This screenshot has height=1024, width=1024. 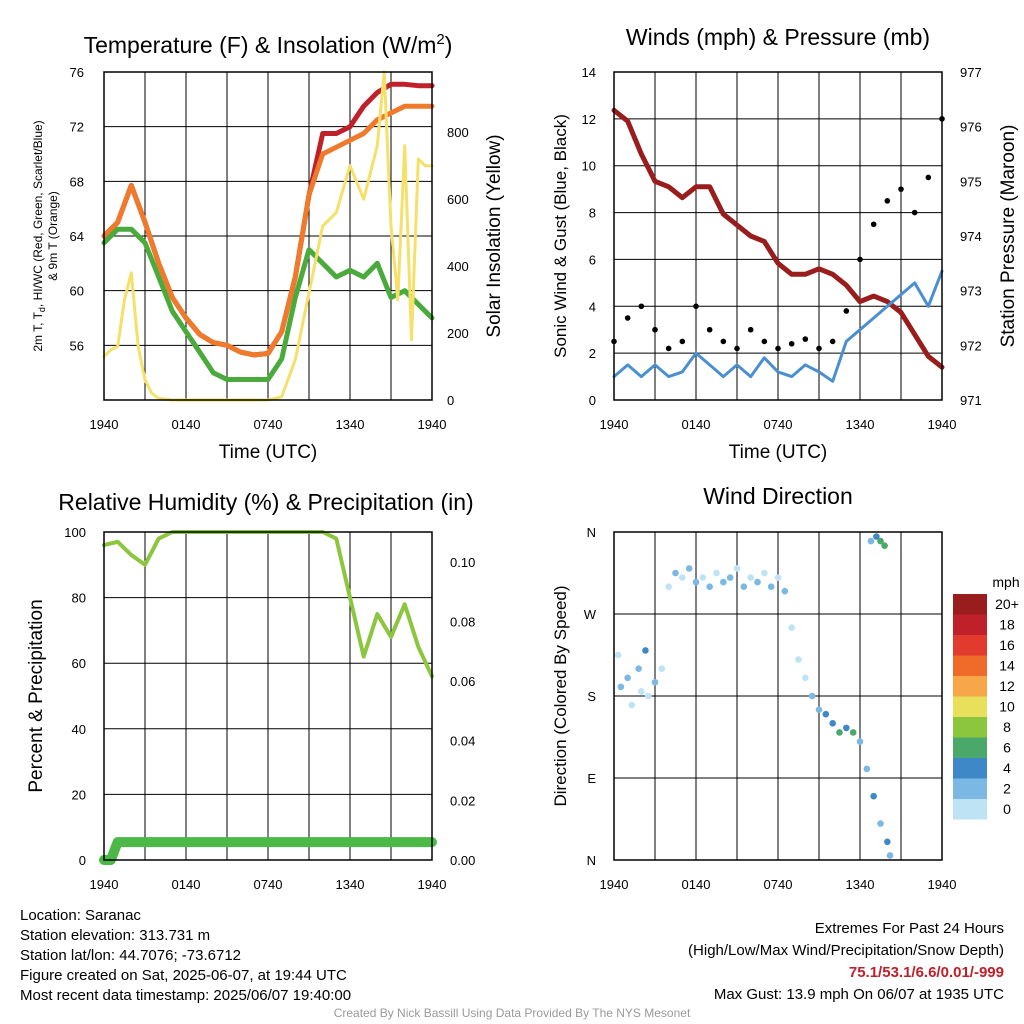 I want to click on rh-y2-tick-label: 0.02, so click(x=462, y=800).